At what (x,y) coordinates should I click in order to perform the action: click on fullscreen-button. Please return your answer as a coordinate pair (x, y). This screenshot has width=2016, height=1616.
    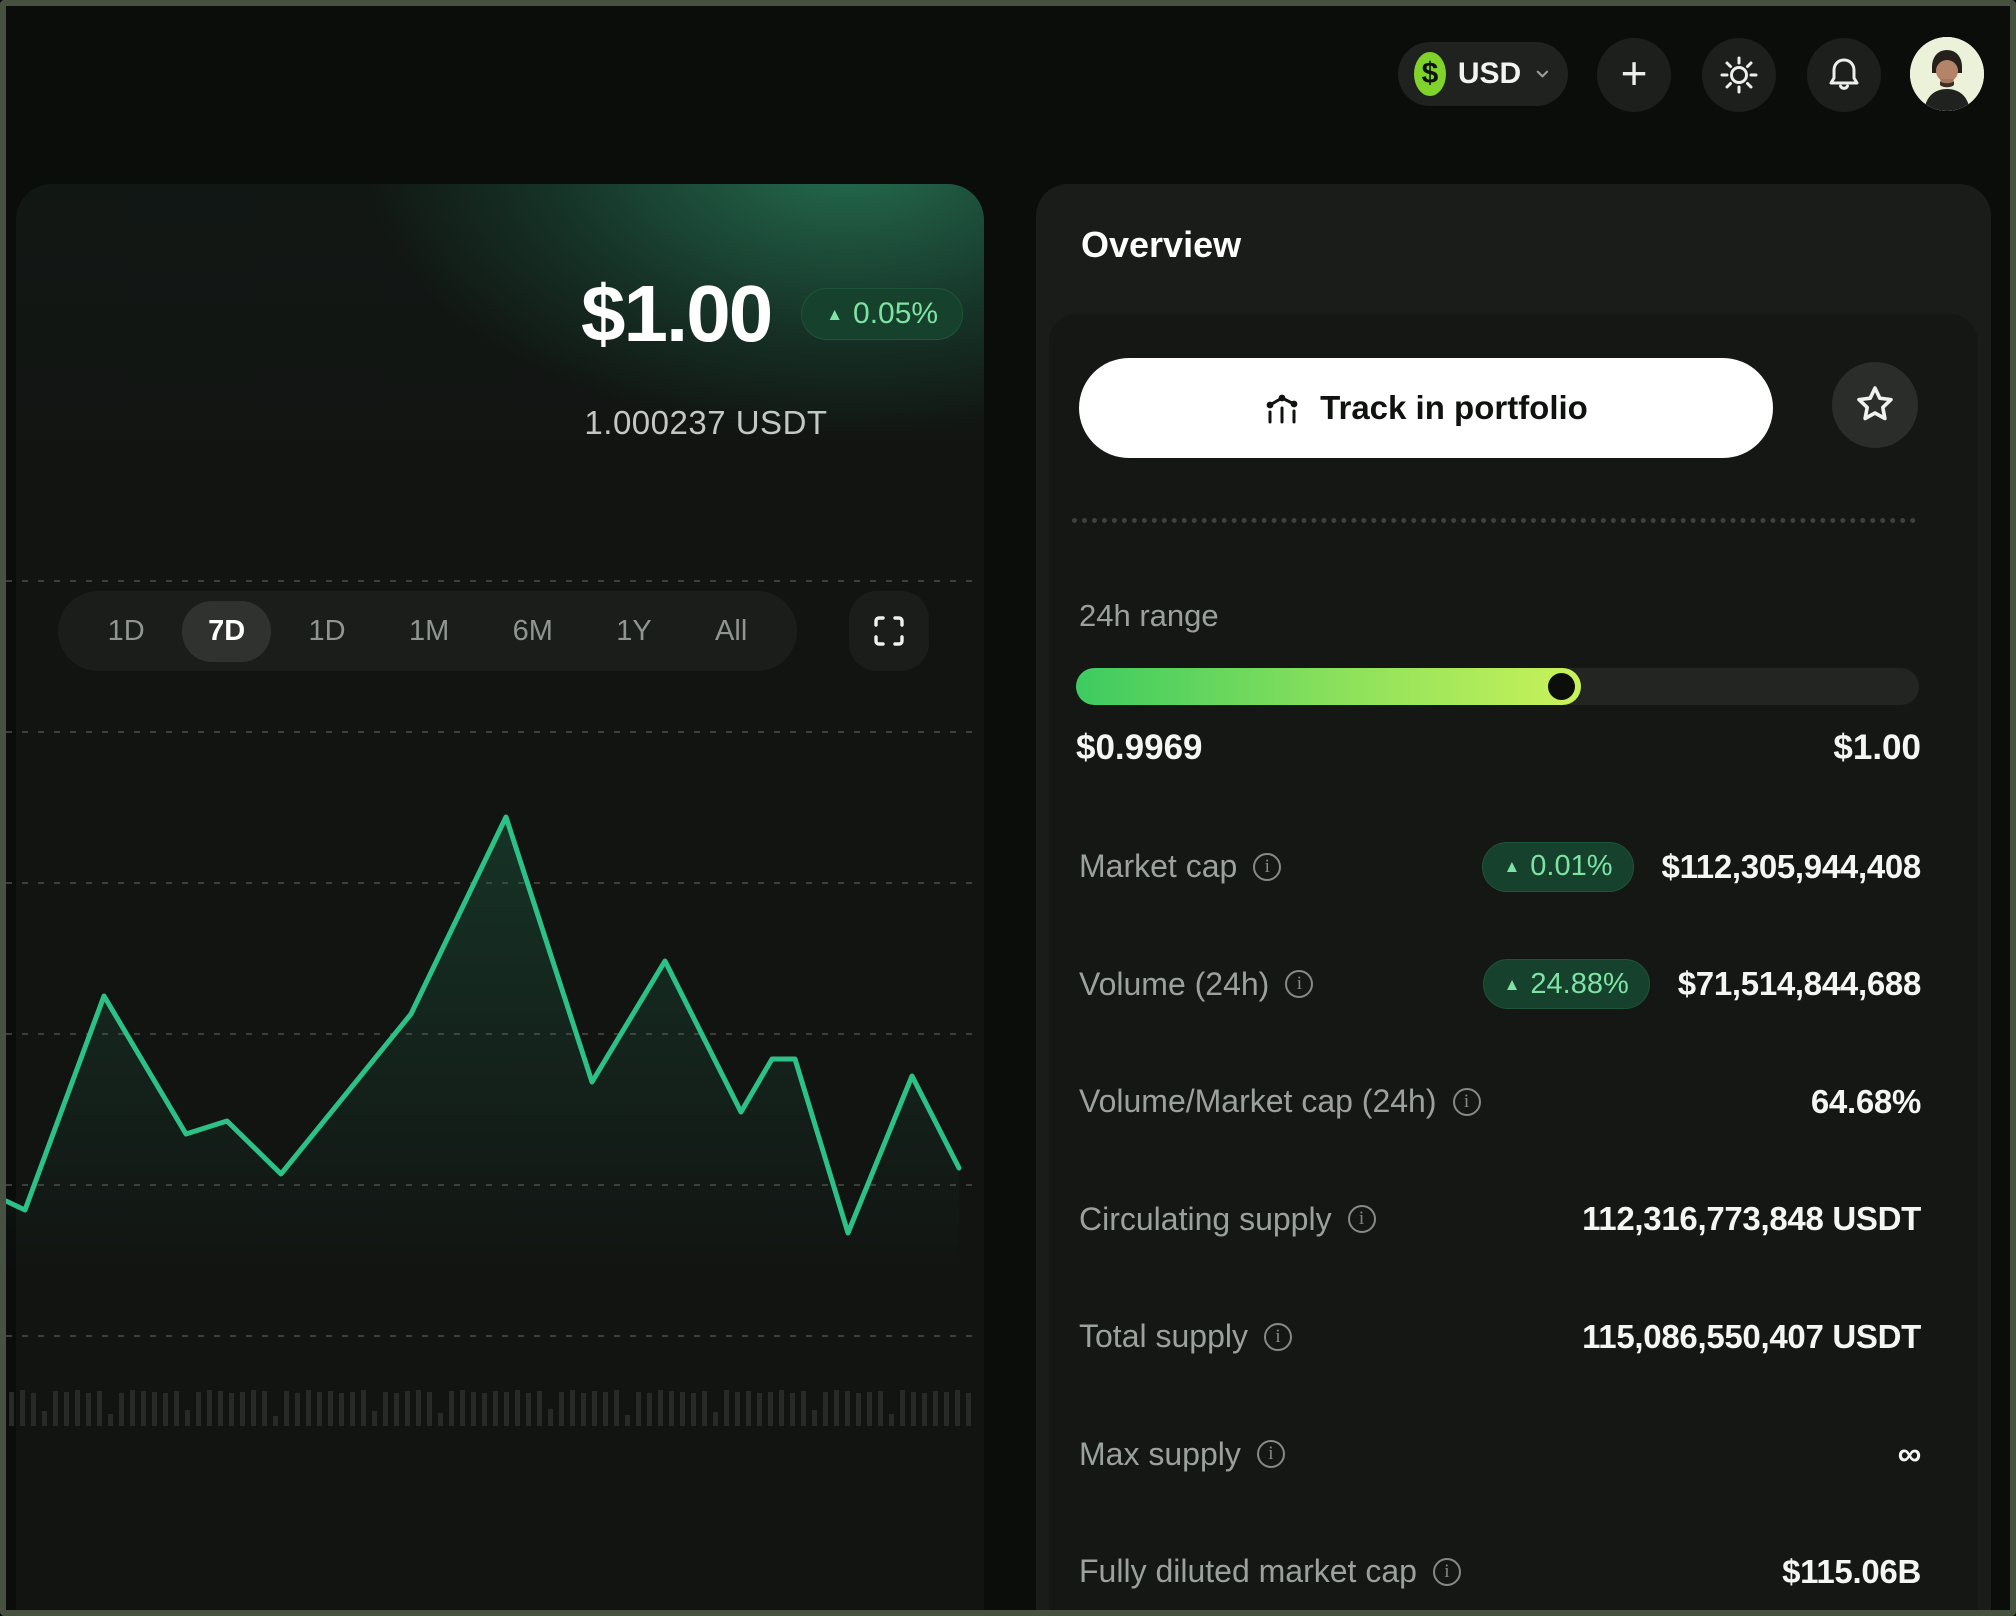
    Looking at the image, I should click on (889, 631).